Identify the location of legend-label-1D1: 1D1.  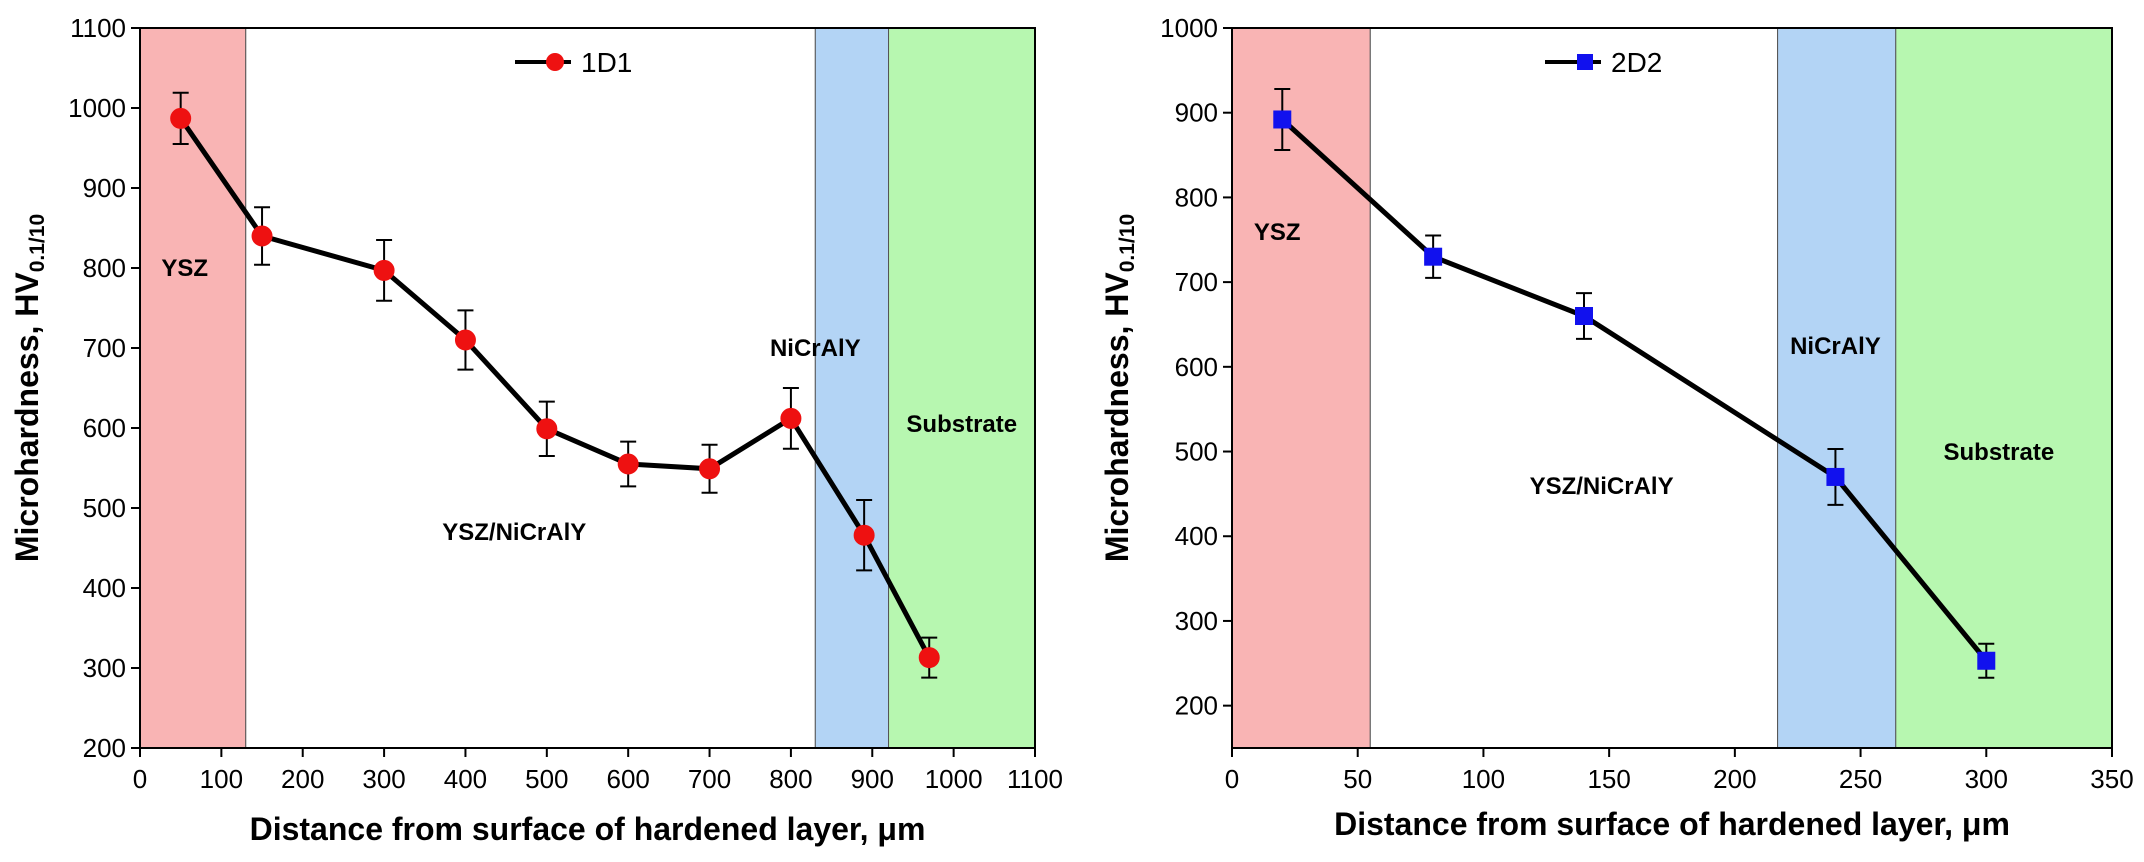
(606, 62).